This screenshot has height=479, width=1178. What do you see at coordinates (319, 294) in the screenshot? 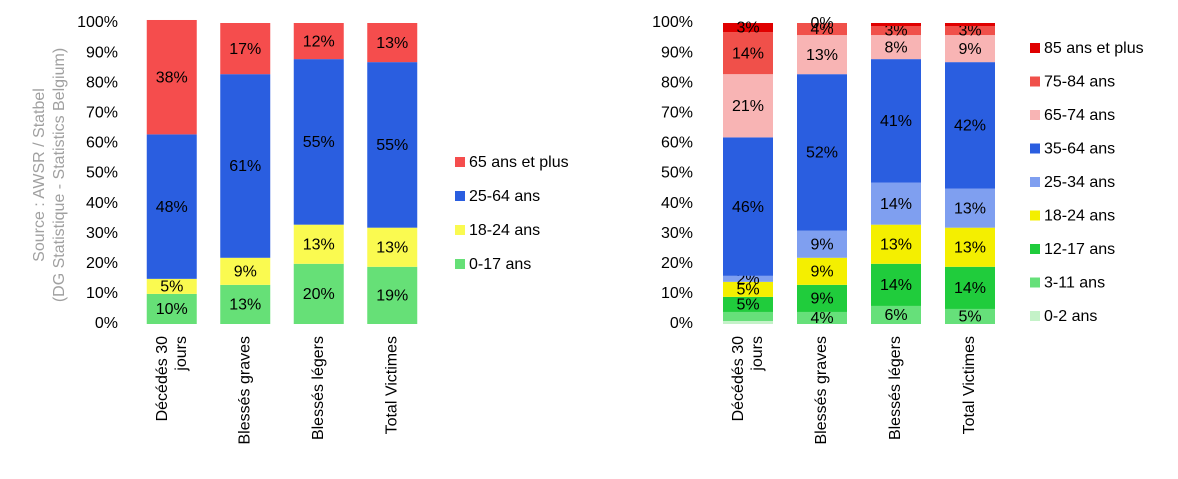
I see `data-label: 20%` at bounding box center [319, 294].